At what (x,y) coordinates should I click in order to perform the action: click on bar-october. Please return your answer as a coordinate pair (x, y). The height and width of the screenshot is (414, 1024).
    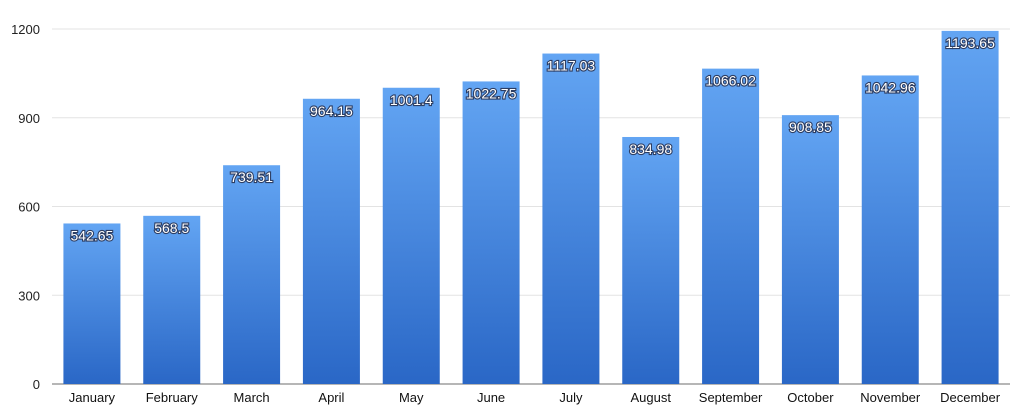
    Looking at the image, I should click on (810, 250).